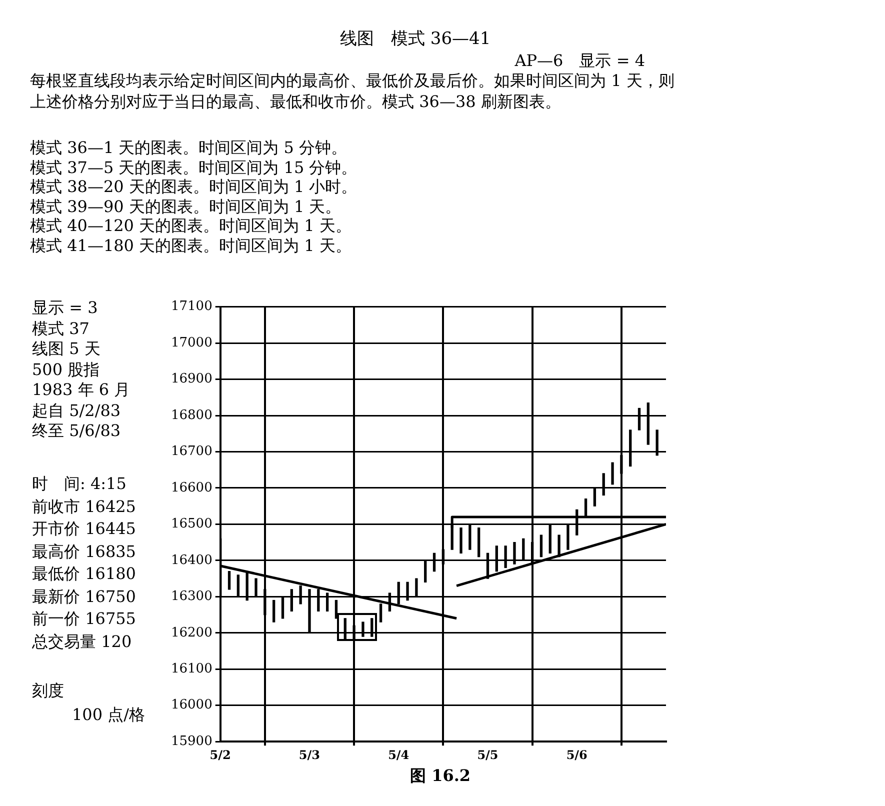  Describe the element at coordinates (295, 101) in the screenshot. I see `text: 上述价格分别对应于当日的最高、最低和收市价。模式 36—38 刷新图表。` at that location.